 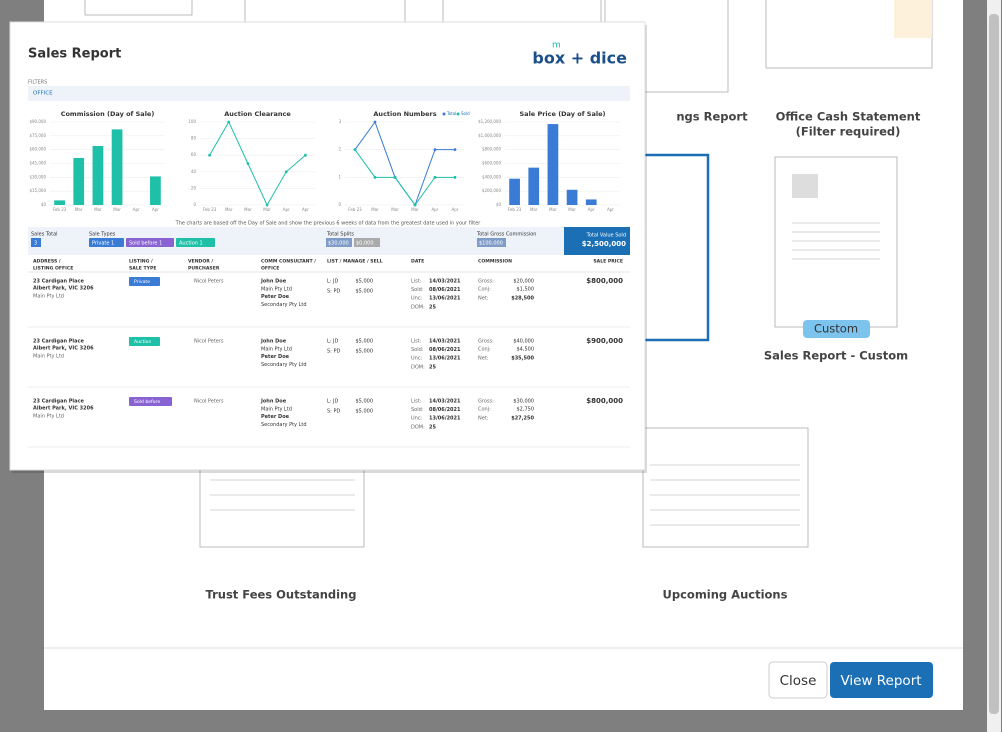 What do you see at coordinates (492, 176) in the screenshot?
I see `y-tick-label: $400,000` at bounding box center [492, 176].